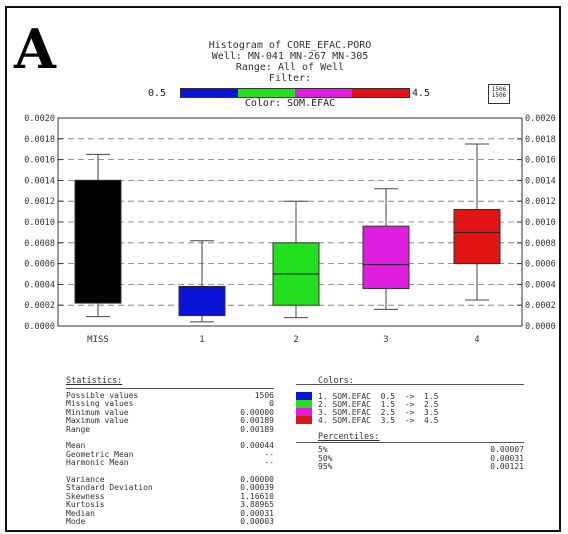 The height and width of the screenshot is (534, 568). Describe the element at coordinates (540, 140) in the screenshot. I see `y-tick-label-right: 0.0018` at that location.